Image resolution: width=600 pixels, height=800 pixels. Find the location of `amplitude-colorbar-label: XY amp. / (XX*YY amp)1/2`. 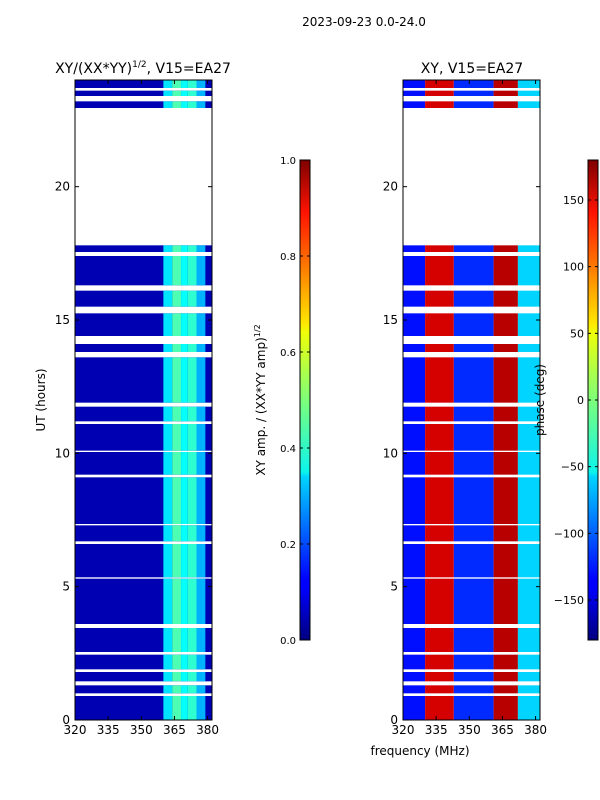

amplitude-colorbar-label: XY amp. / (XX*YY amp)1/2 is located at coordinates (260, 399).